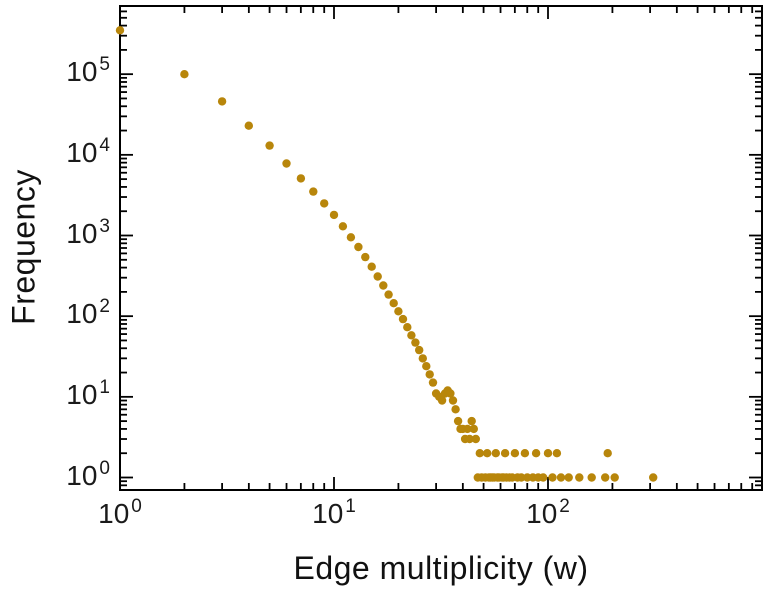  I want to click on y-tick-label: 10 5, so click(55, 72).